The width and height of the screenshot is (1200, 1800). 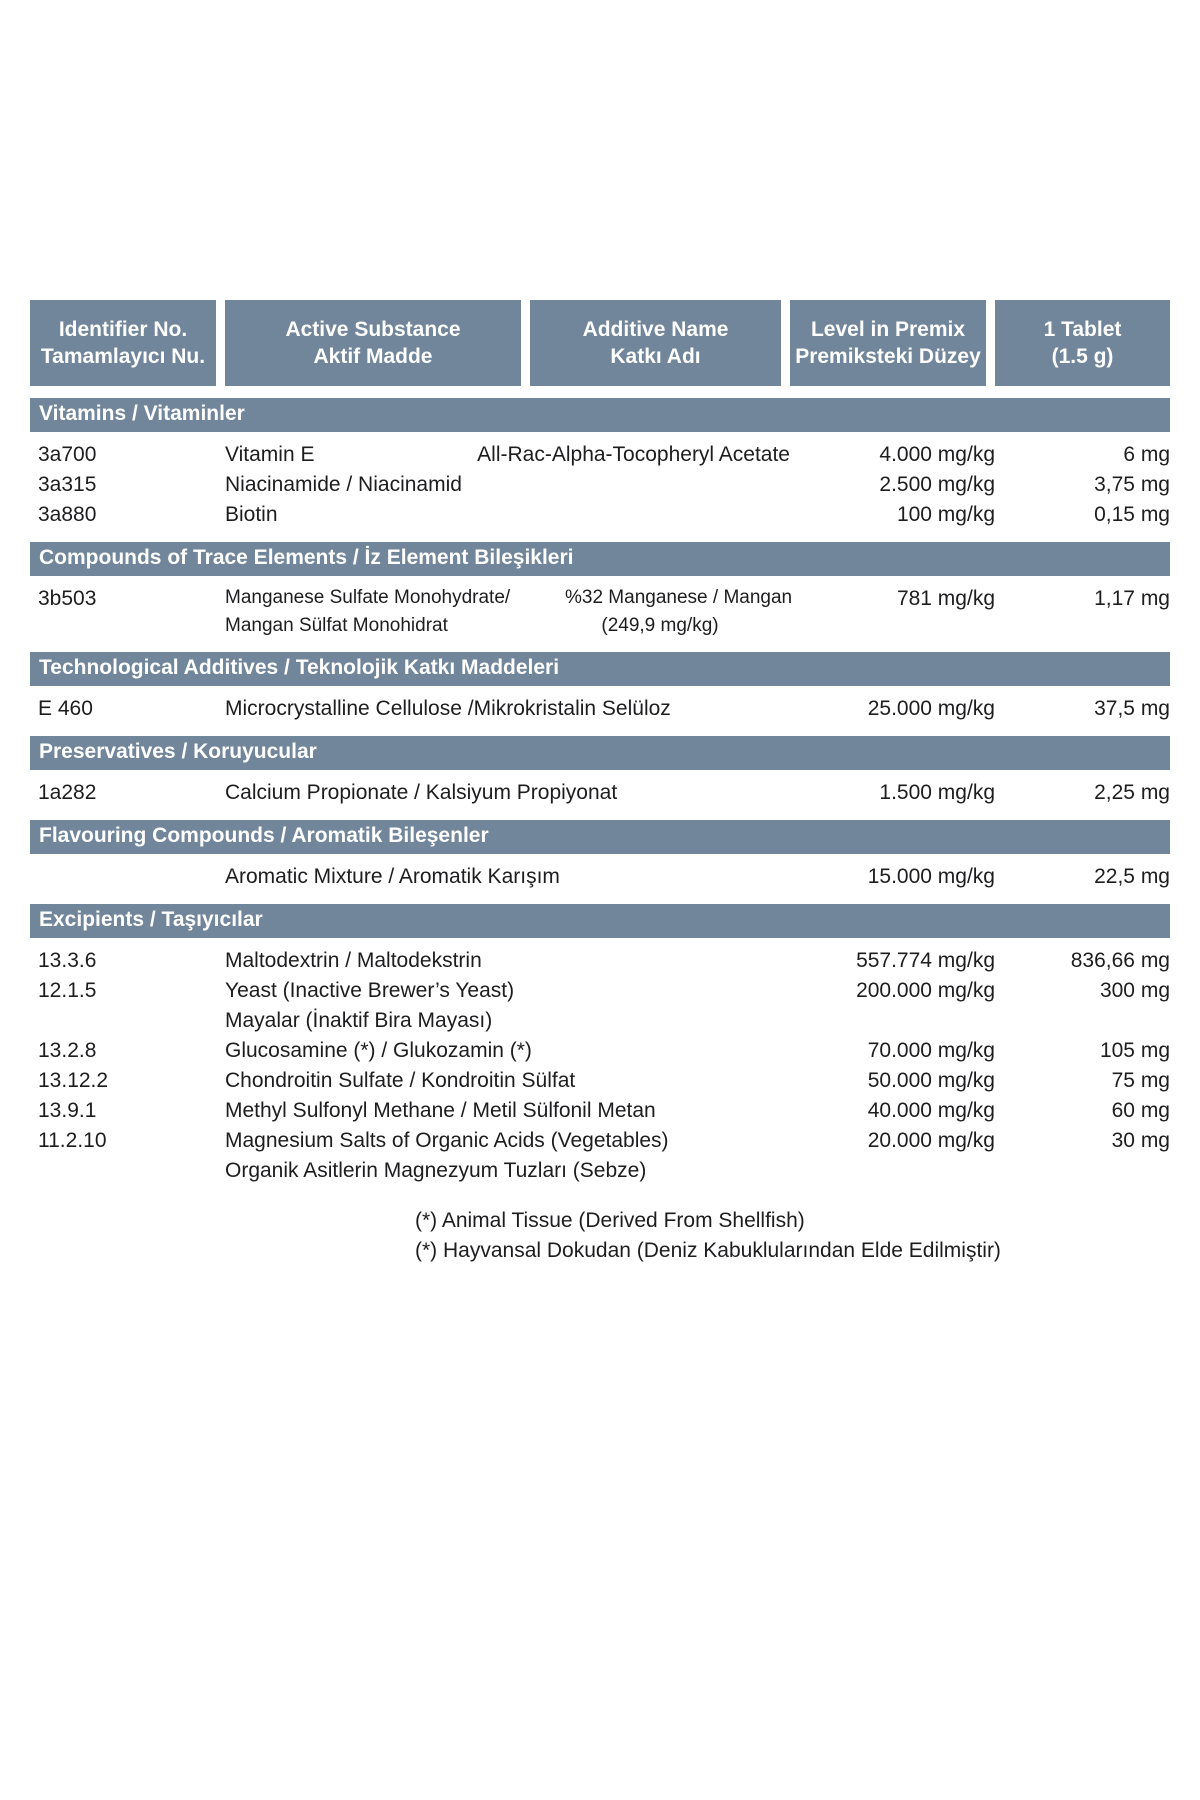 What do you see at coordinates (336, 625) in the screenshot?
I see `active-substance-line: Mangan Sülfat Monohidrat` at bounding box center [336, 625].